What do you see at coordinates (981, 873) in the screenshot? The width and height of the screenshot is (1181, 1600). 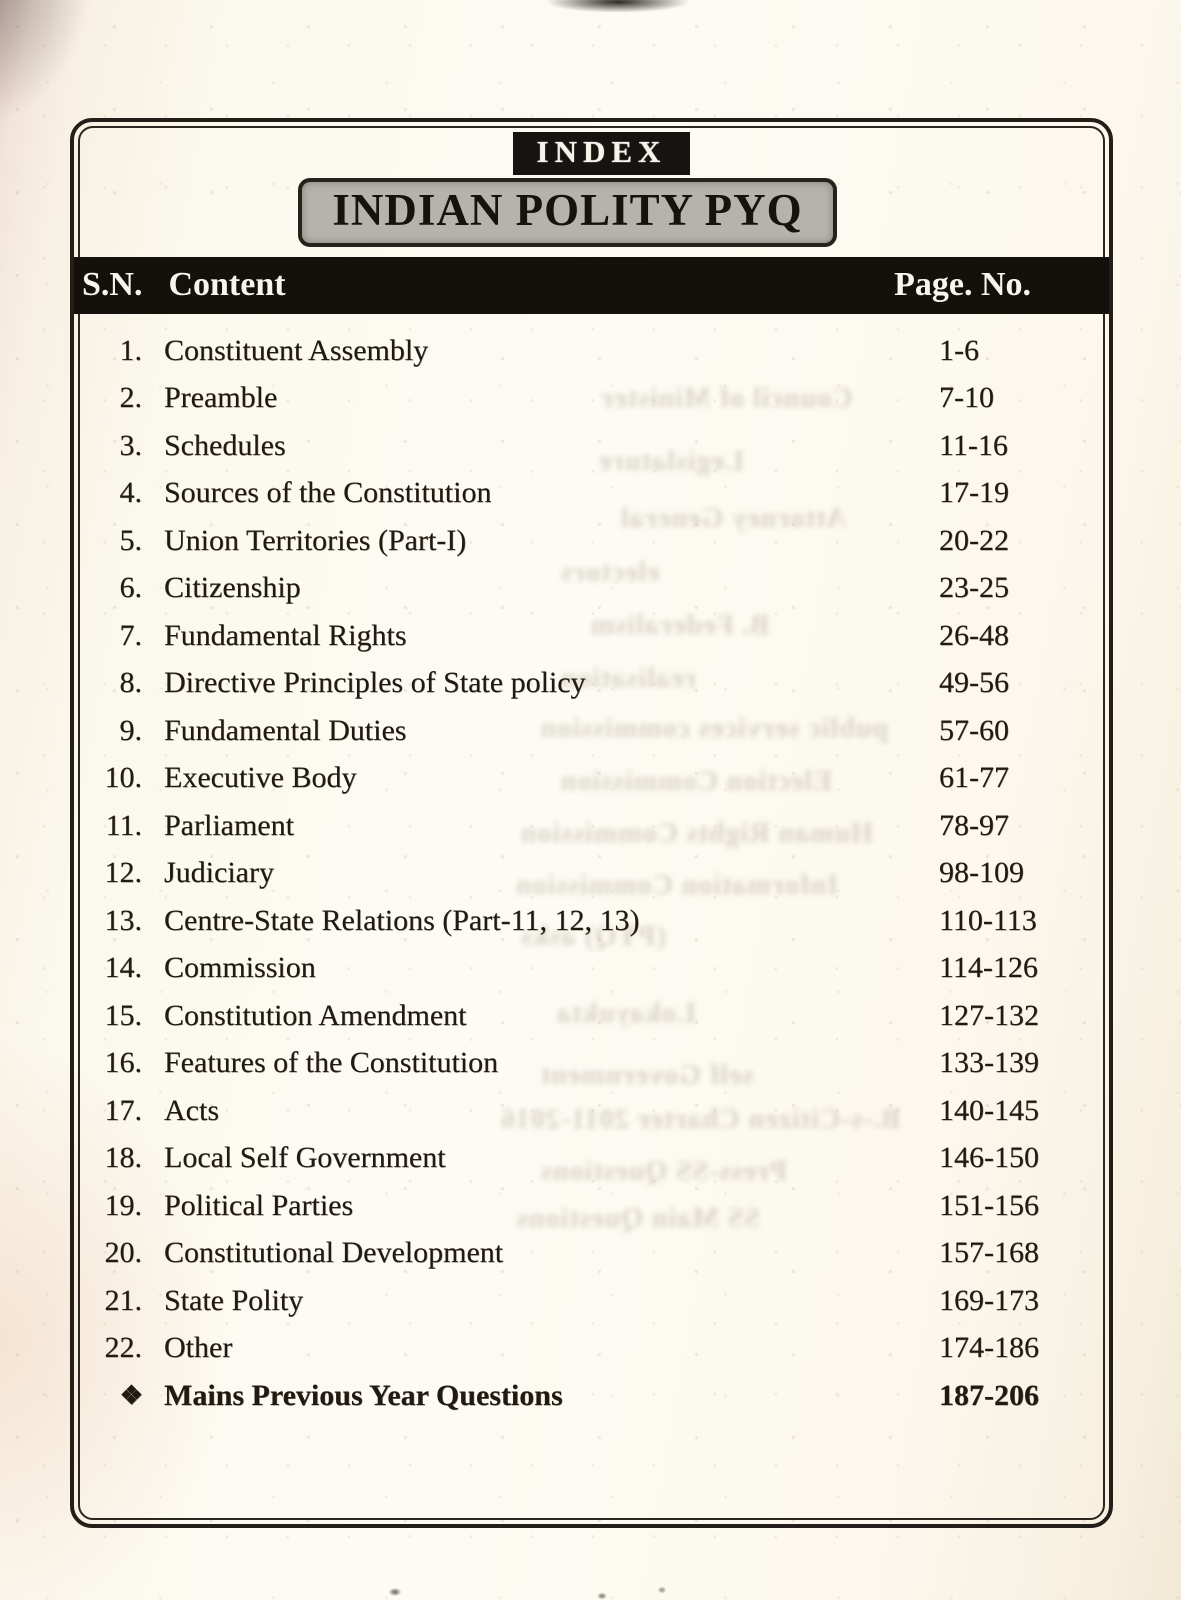 I see `row-page-range: 98-109` at bounding box center [981, 873].